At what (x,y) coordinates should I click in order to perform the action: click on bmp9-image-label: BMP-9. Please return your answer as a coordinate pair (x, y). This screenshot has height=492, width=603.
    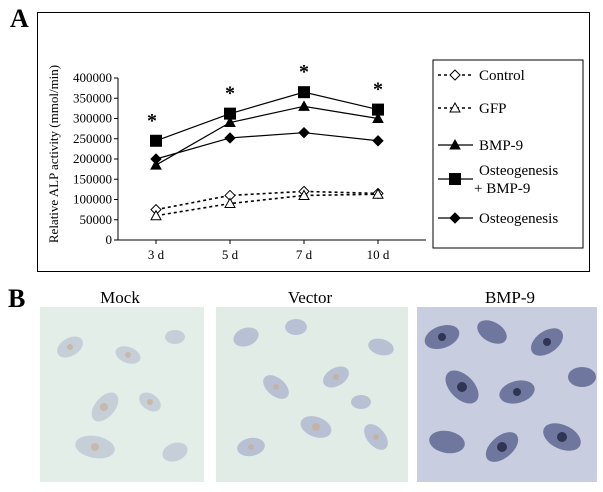
    Looking at the image, I should click on (510, 297).